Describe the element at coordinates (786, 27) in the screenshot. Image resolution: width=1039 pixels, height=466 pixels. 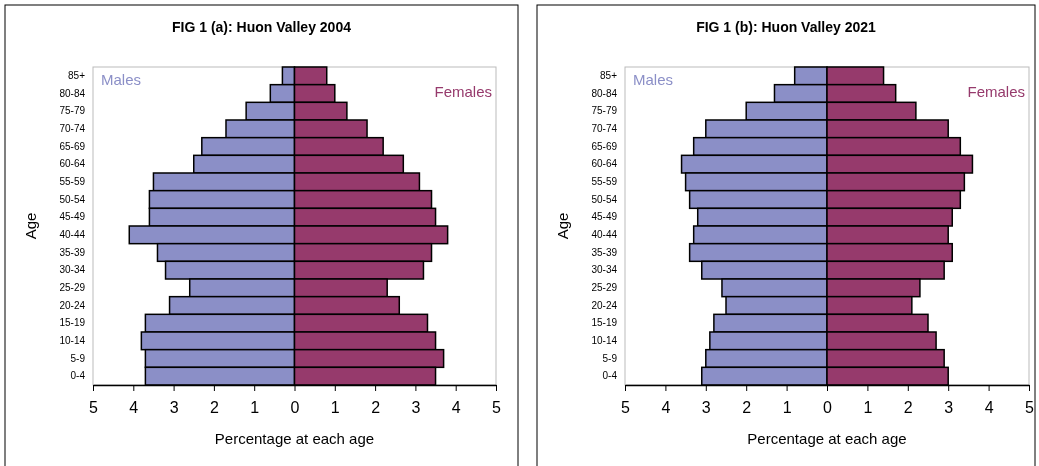
I see `chart-title: FIG 1 (b): Huon Valley 2021` at that location.